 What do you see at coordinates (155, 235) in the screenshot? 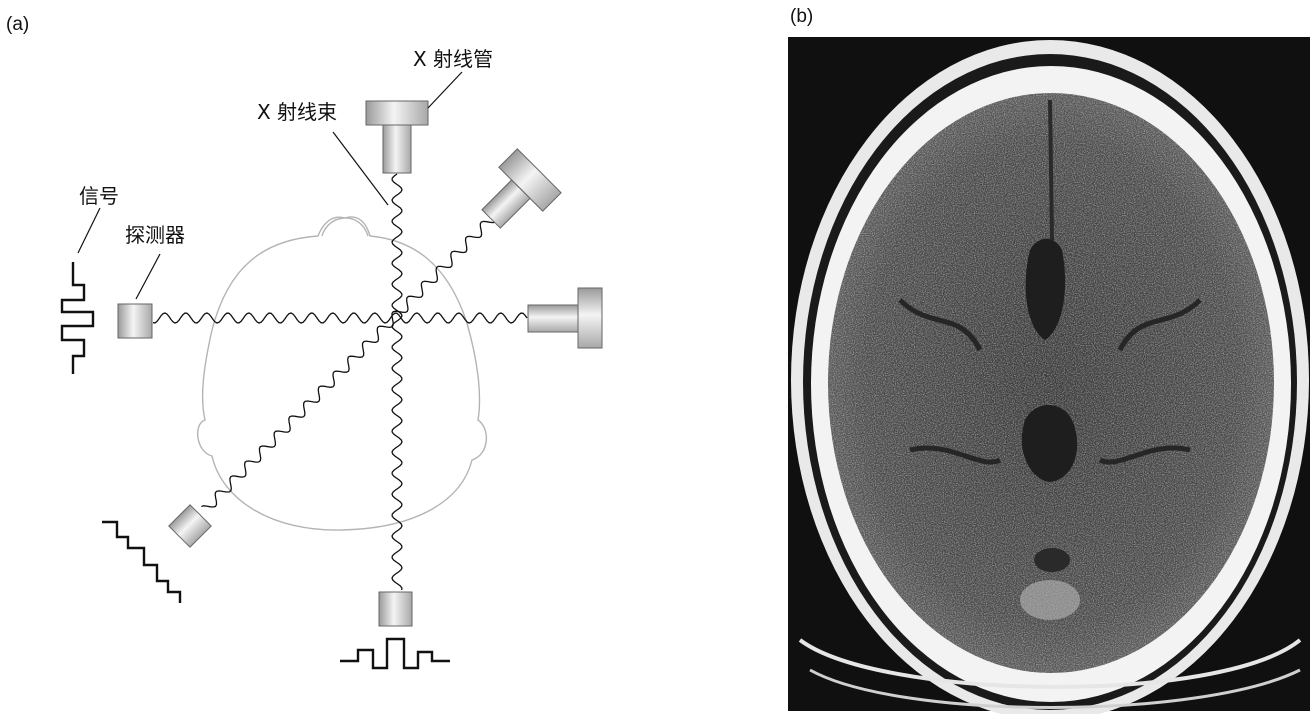
I see `label-detector: 探测器` at bounding box center [155, 235].